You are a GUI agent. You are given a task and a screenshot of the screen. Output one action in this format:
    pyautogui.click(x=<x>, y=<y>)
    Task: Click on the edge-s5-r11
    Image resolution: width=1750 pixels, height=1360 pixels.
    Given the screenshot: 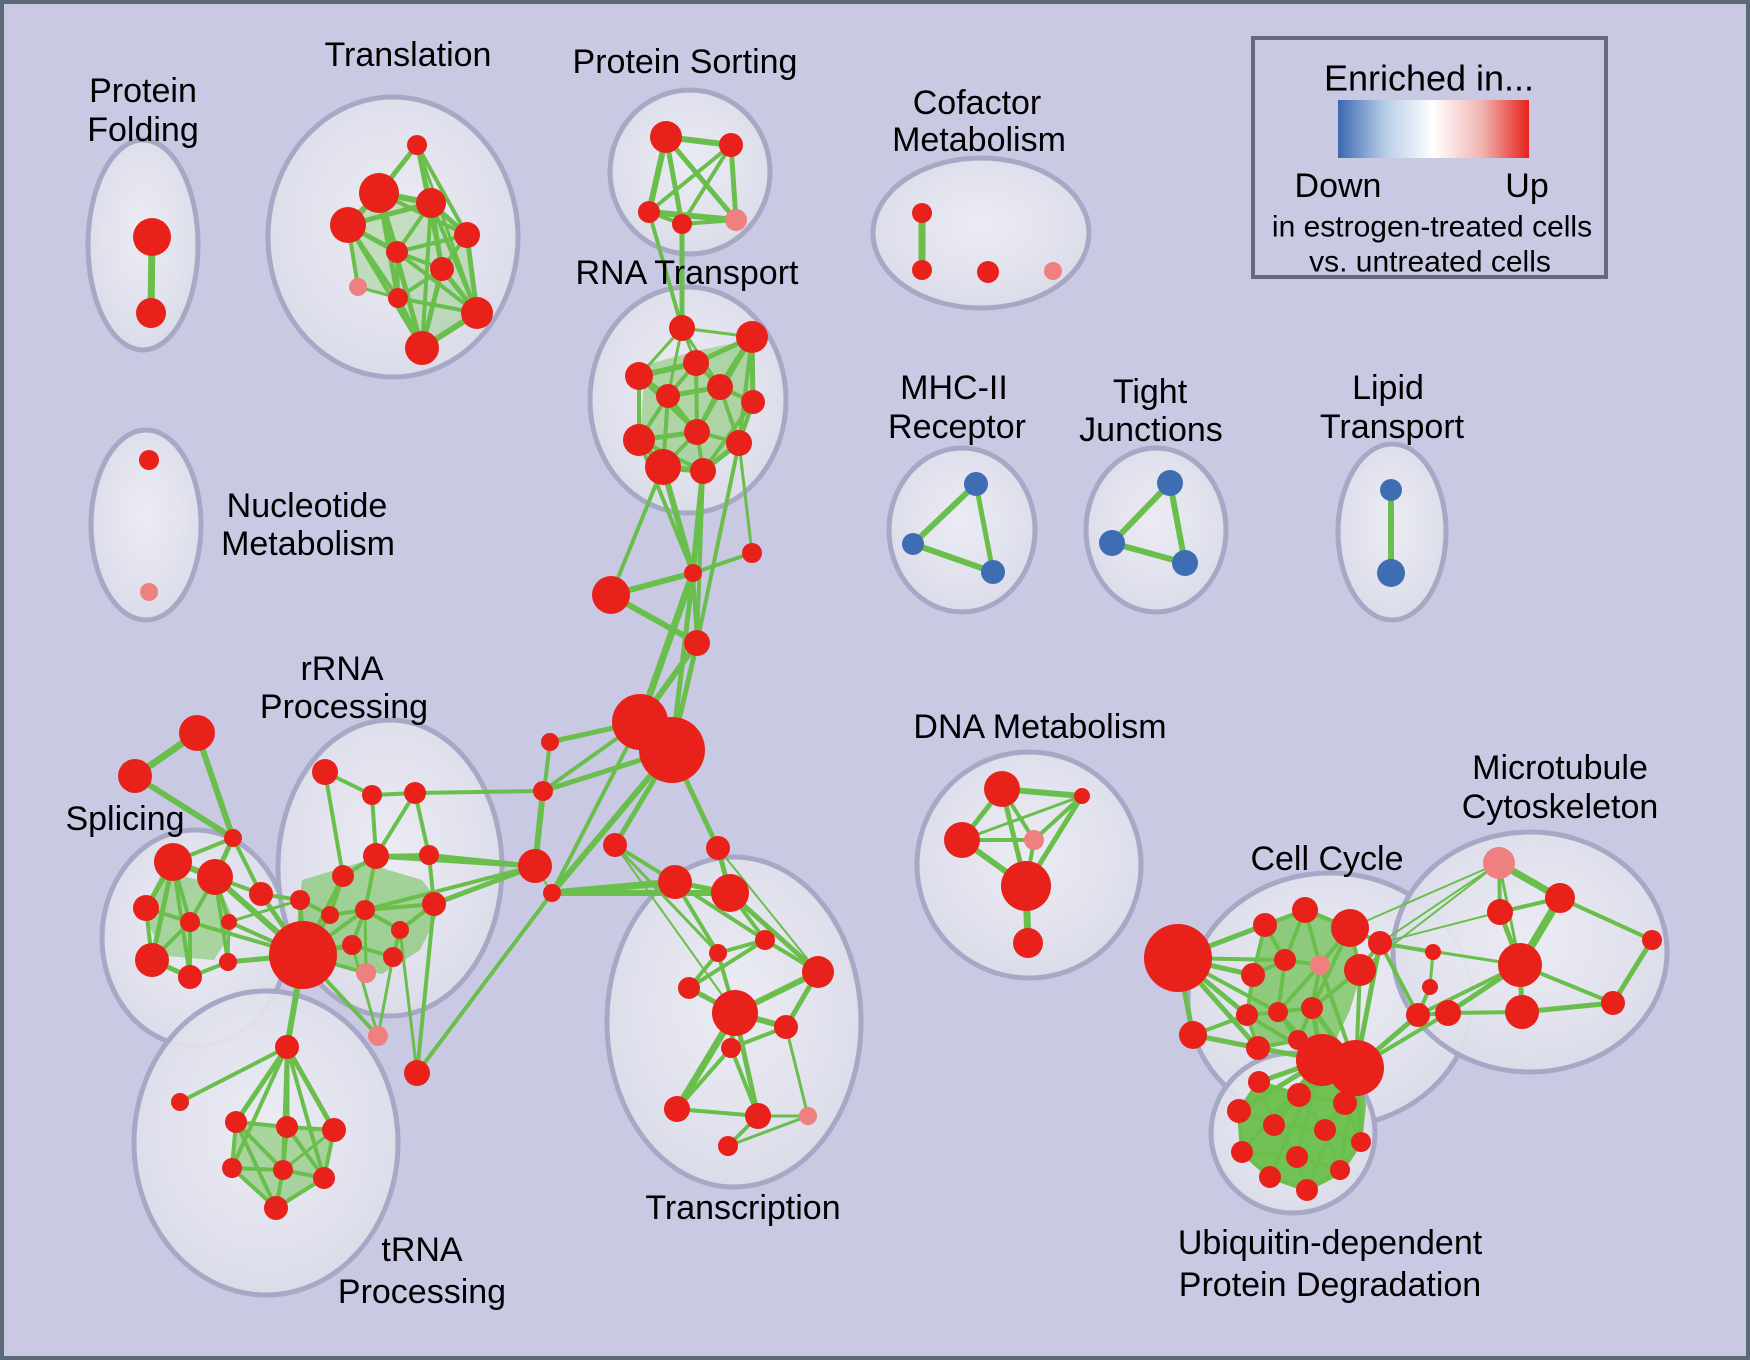 What is the action you would take?
    pyautogui.click(x=264, y=911)
    